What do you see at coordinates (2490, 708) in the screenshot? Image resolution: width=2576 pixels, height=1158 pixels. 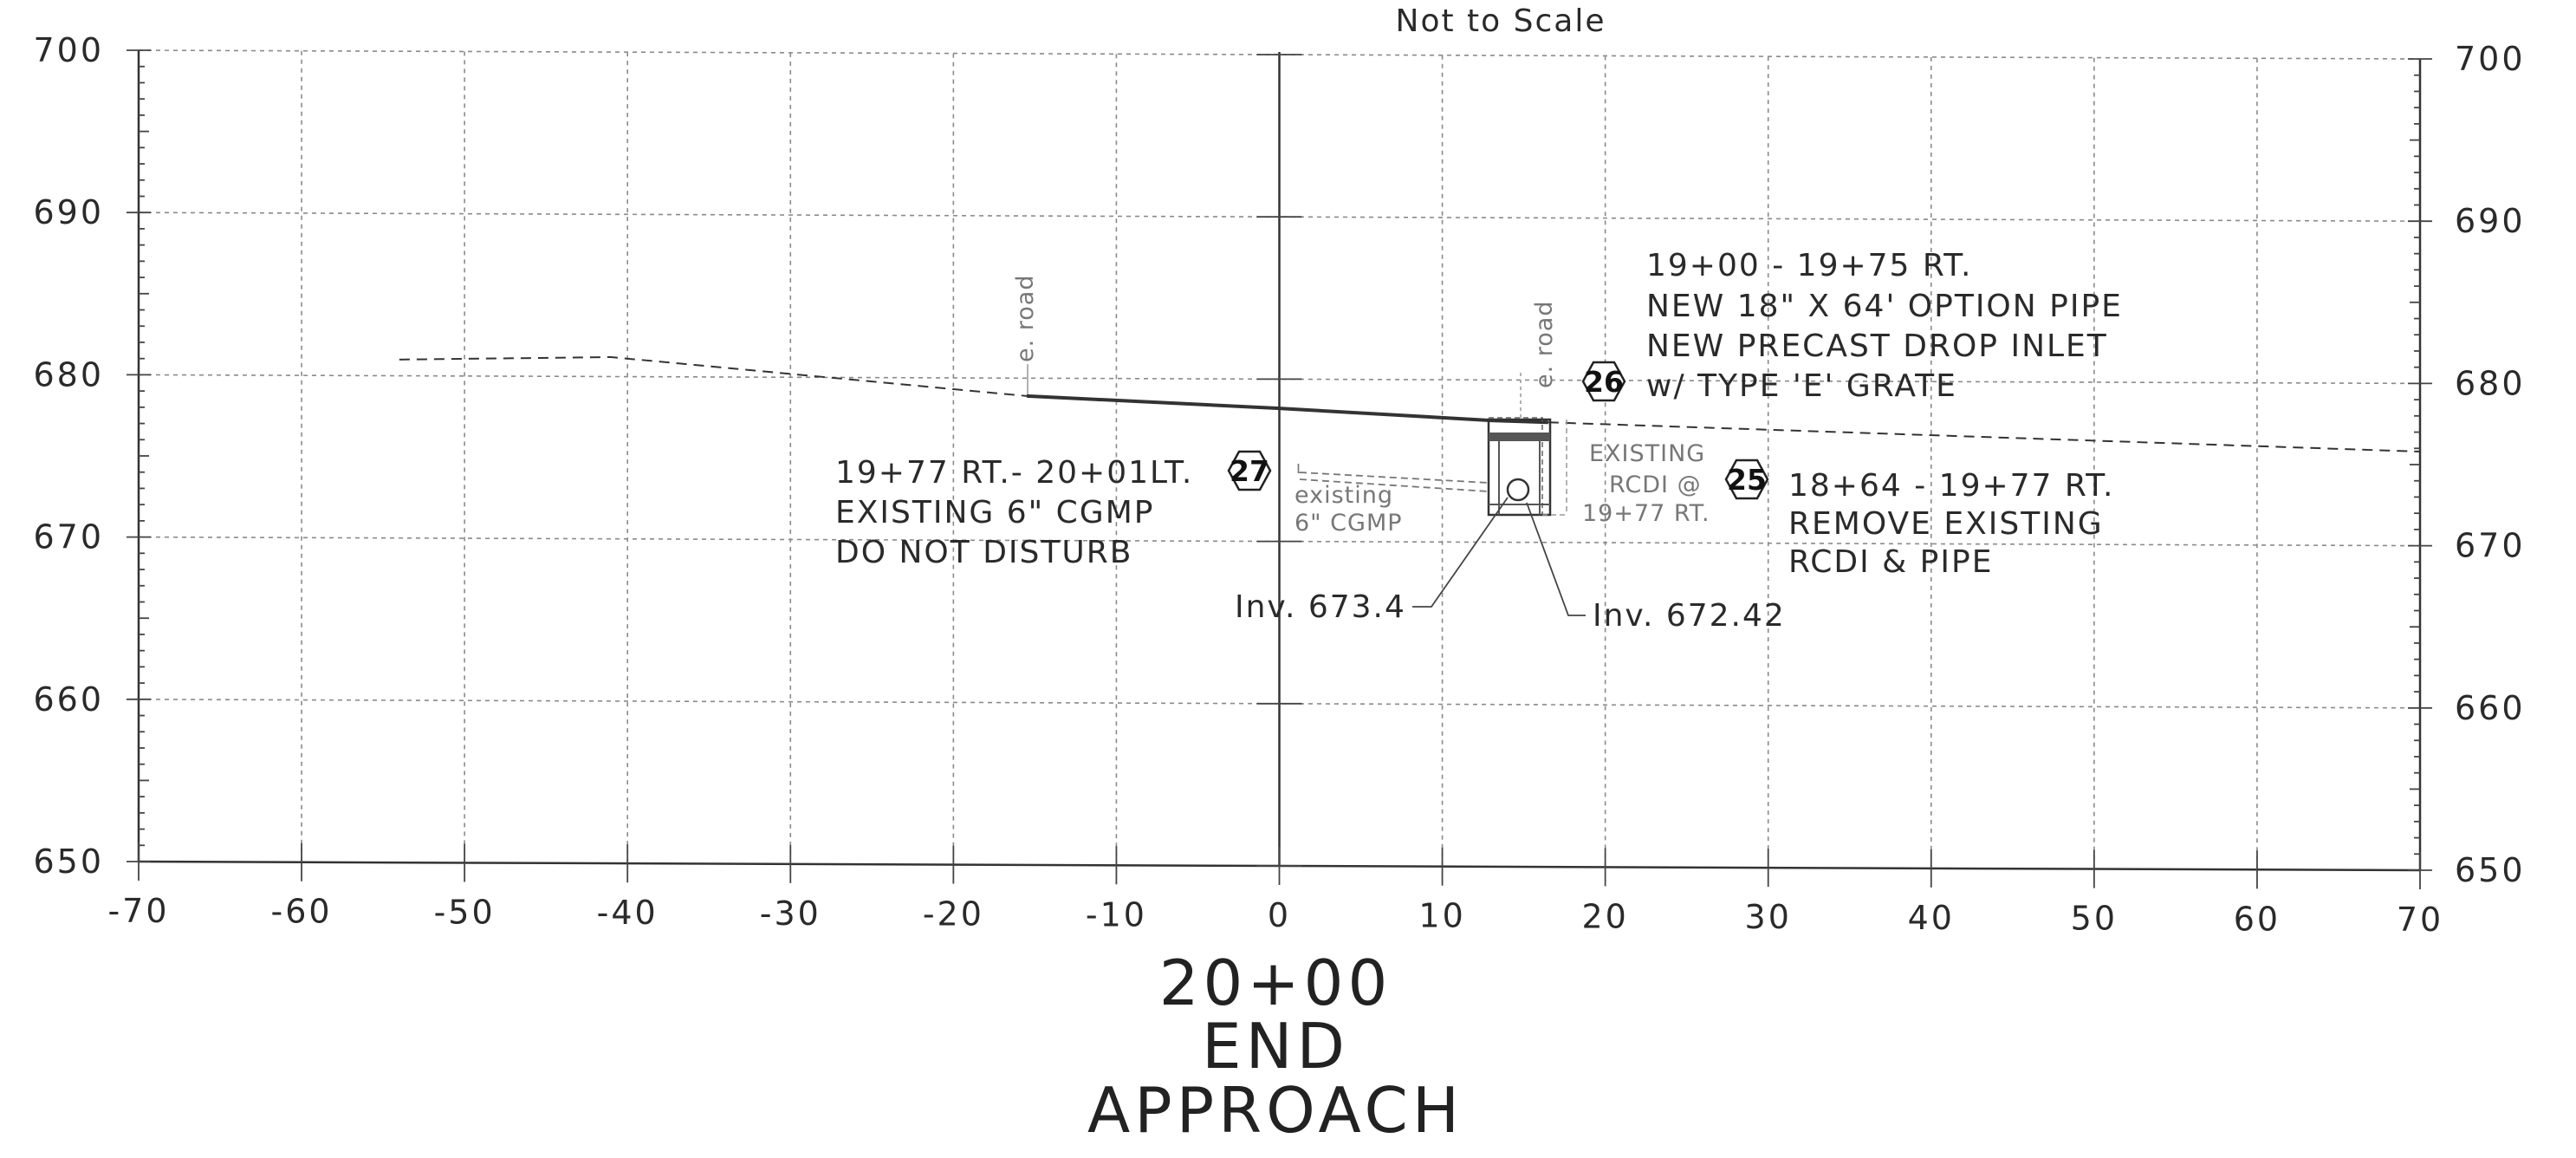 I see `y-tick-label-right: 660` at bounding box center [2490, 708].